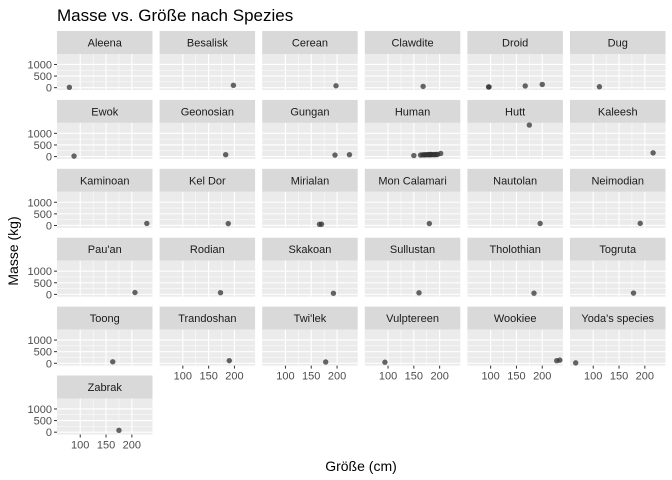 The width and height of the screenshot is (672, 480). Describe the element at coordinates (105, 388) in the screenshot. I see `facet-strip-label: Zabrak` at that location.